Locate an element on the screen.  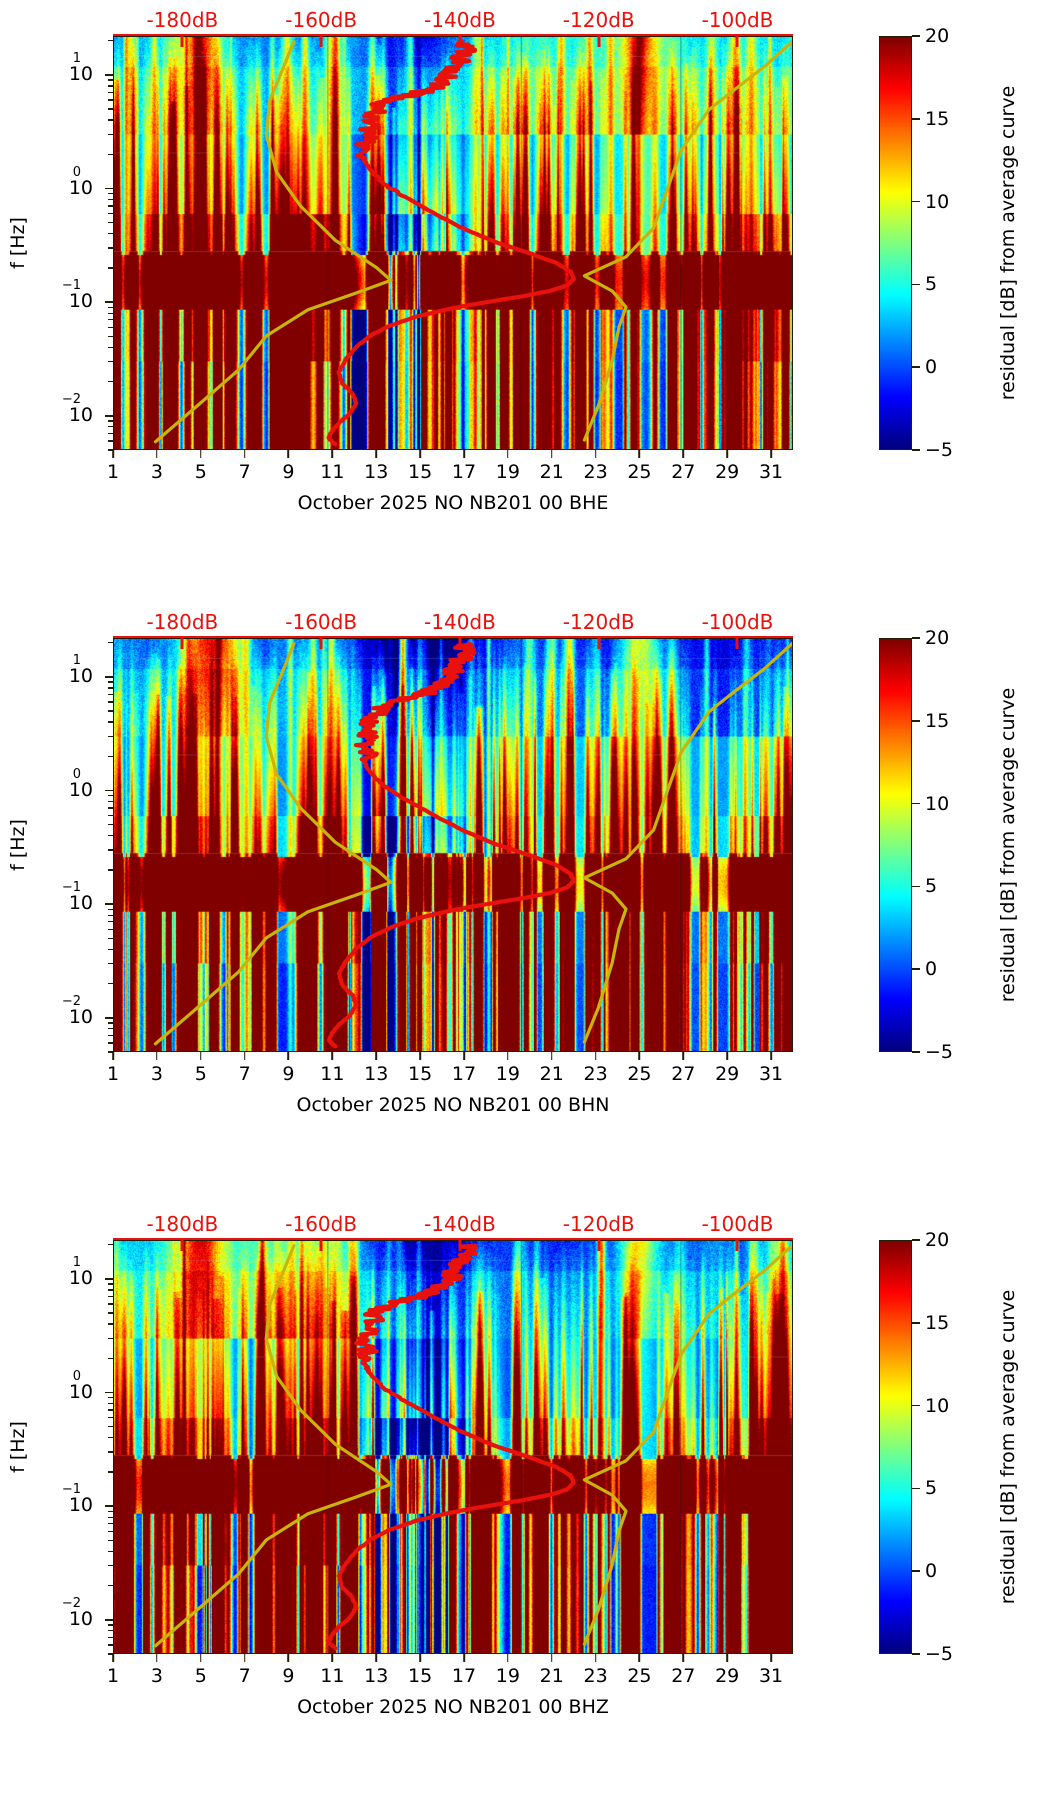
top-db-axis-bhe is located at coordinates (453, 35).